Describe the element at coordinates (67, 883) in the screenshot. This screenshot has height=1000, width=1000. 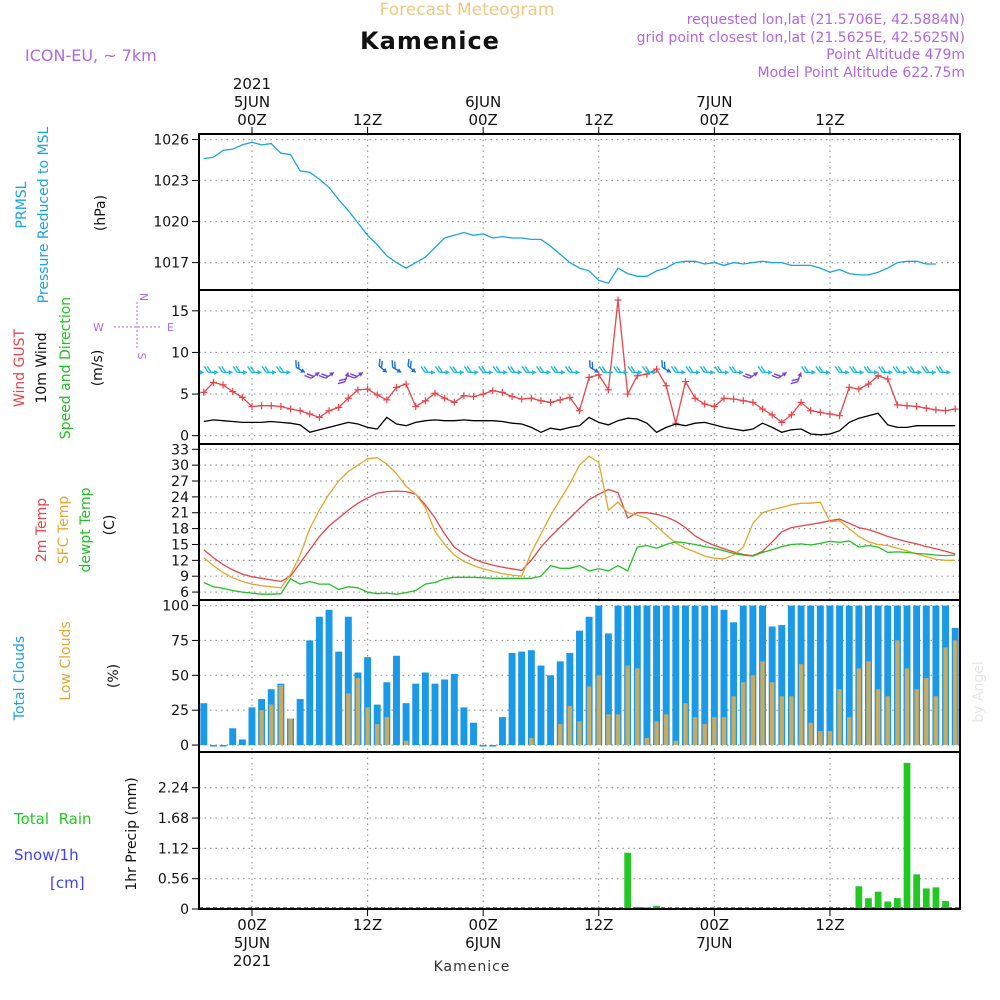
I see `legend-snow-unit: [cm]` at that location.